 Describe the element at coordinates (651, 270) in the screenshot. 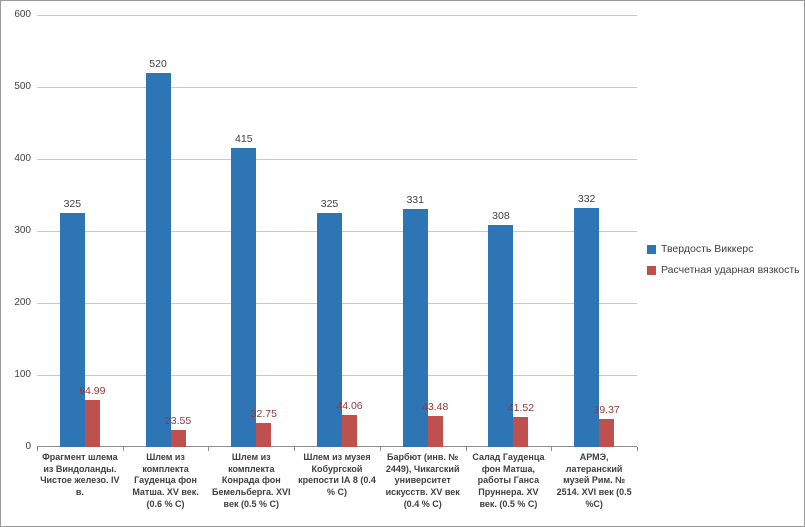

I see `series2-swatch-icon` at that location.